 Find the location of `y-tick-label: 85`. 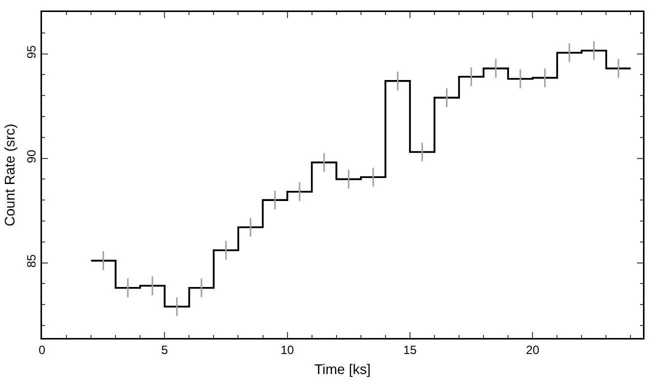

y-tick-label: 85 is located at coordinates (31, 261).